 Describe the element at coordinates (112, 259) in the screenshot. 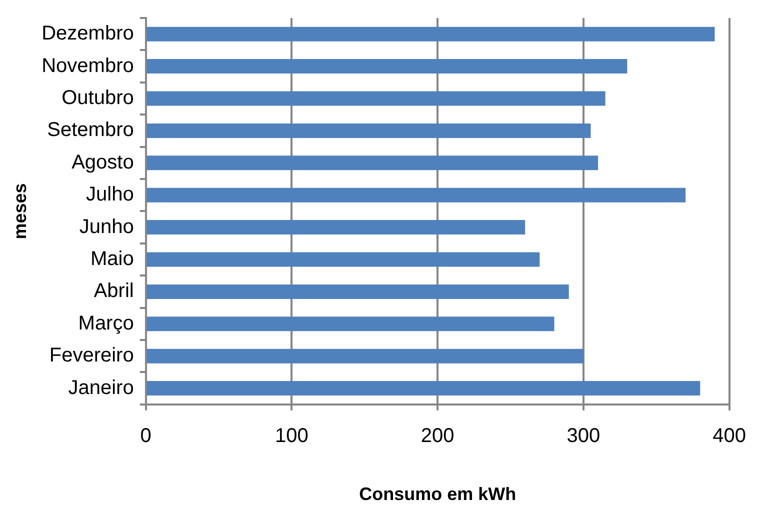

I see `y-tick-label: Maio` at that location.